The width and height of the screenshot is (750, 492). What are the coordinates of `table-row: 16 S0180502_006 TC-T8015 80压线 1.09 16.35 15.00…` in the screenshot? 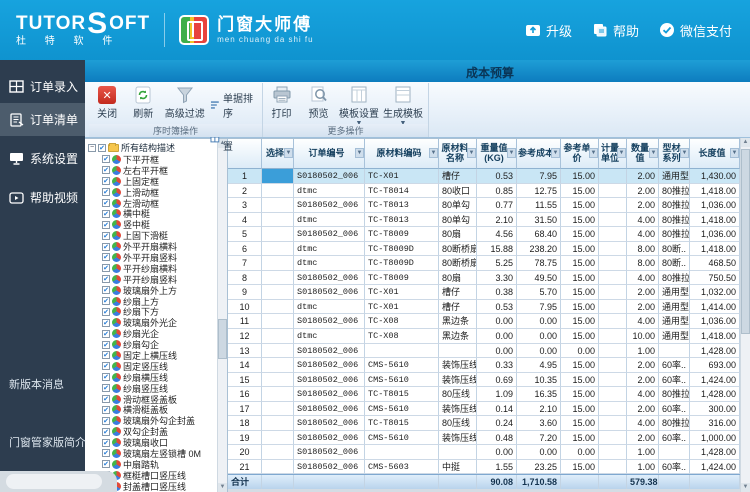 It's located at (484, 394).